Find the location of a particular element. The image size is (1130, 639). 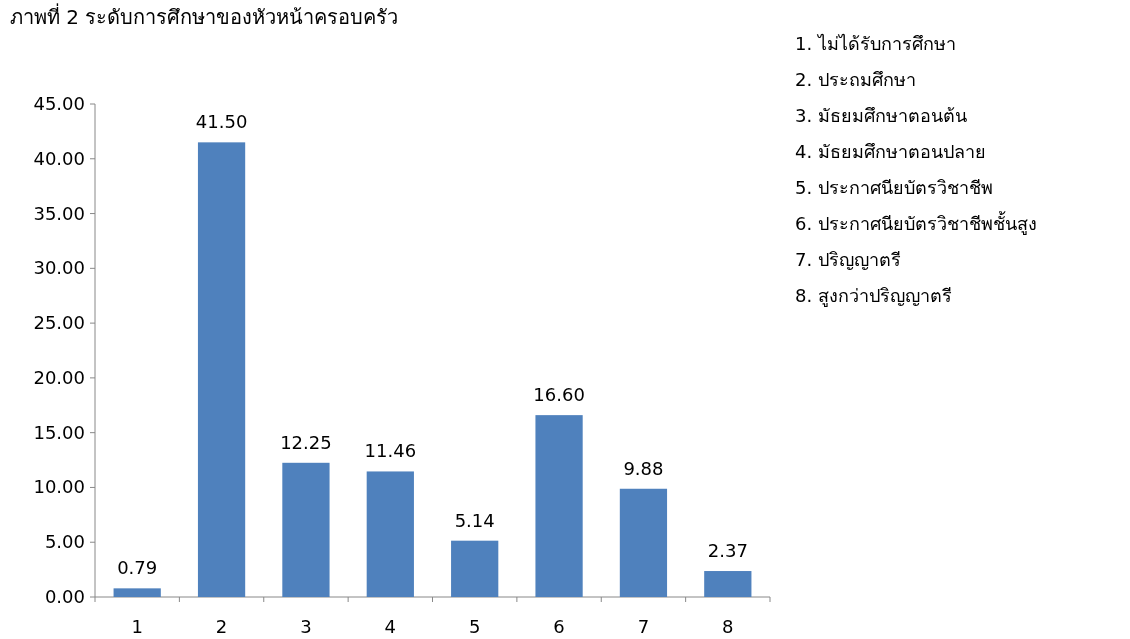

x-tick-label: 2 is located at coordinates (221, 626).